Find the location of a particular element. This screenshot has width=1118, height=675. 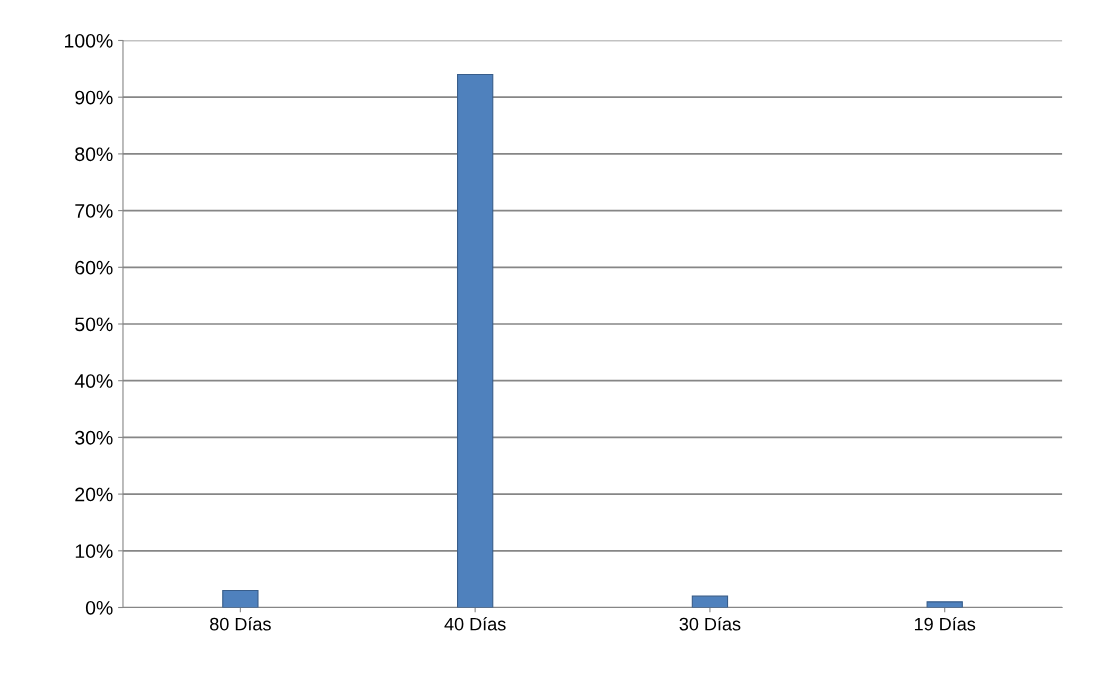

x-tick-label: 30 Días is located at coordinates (710, 624).